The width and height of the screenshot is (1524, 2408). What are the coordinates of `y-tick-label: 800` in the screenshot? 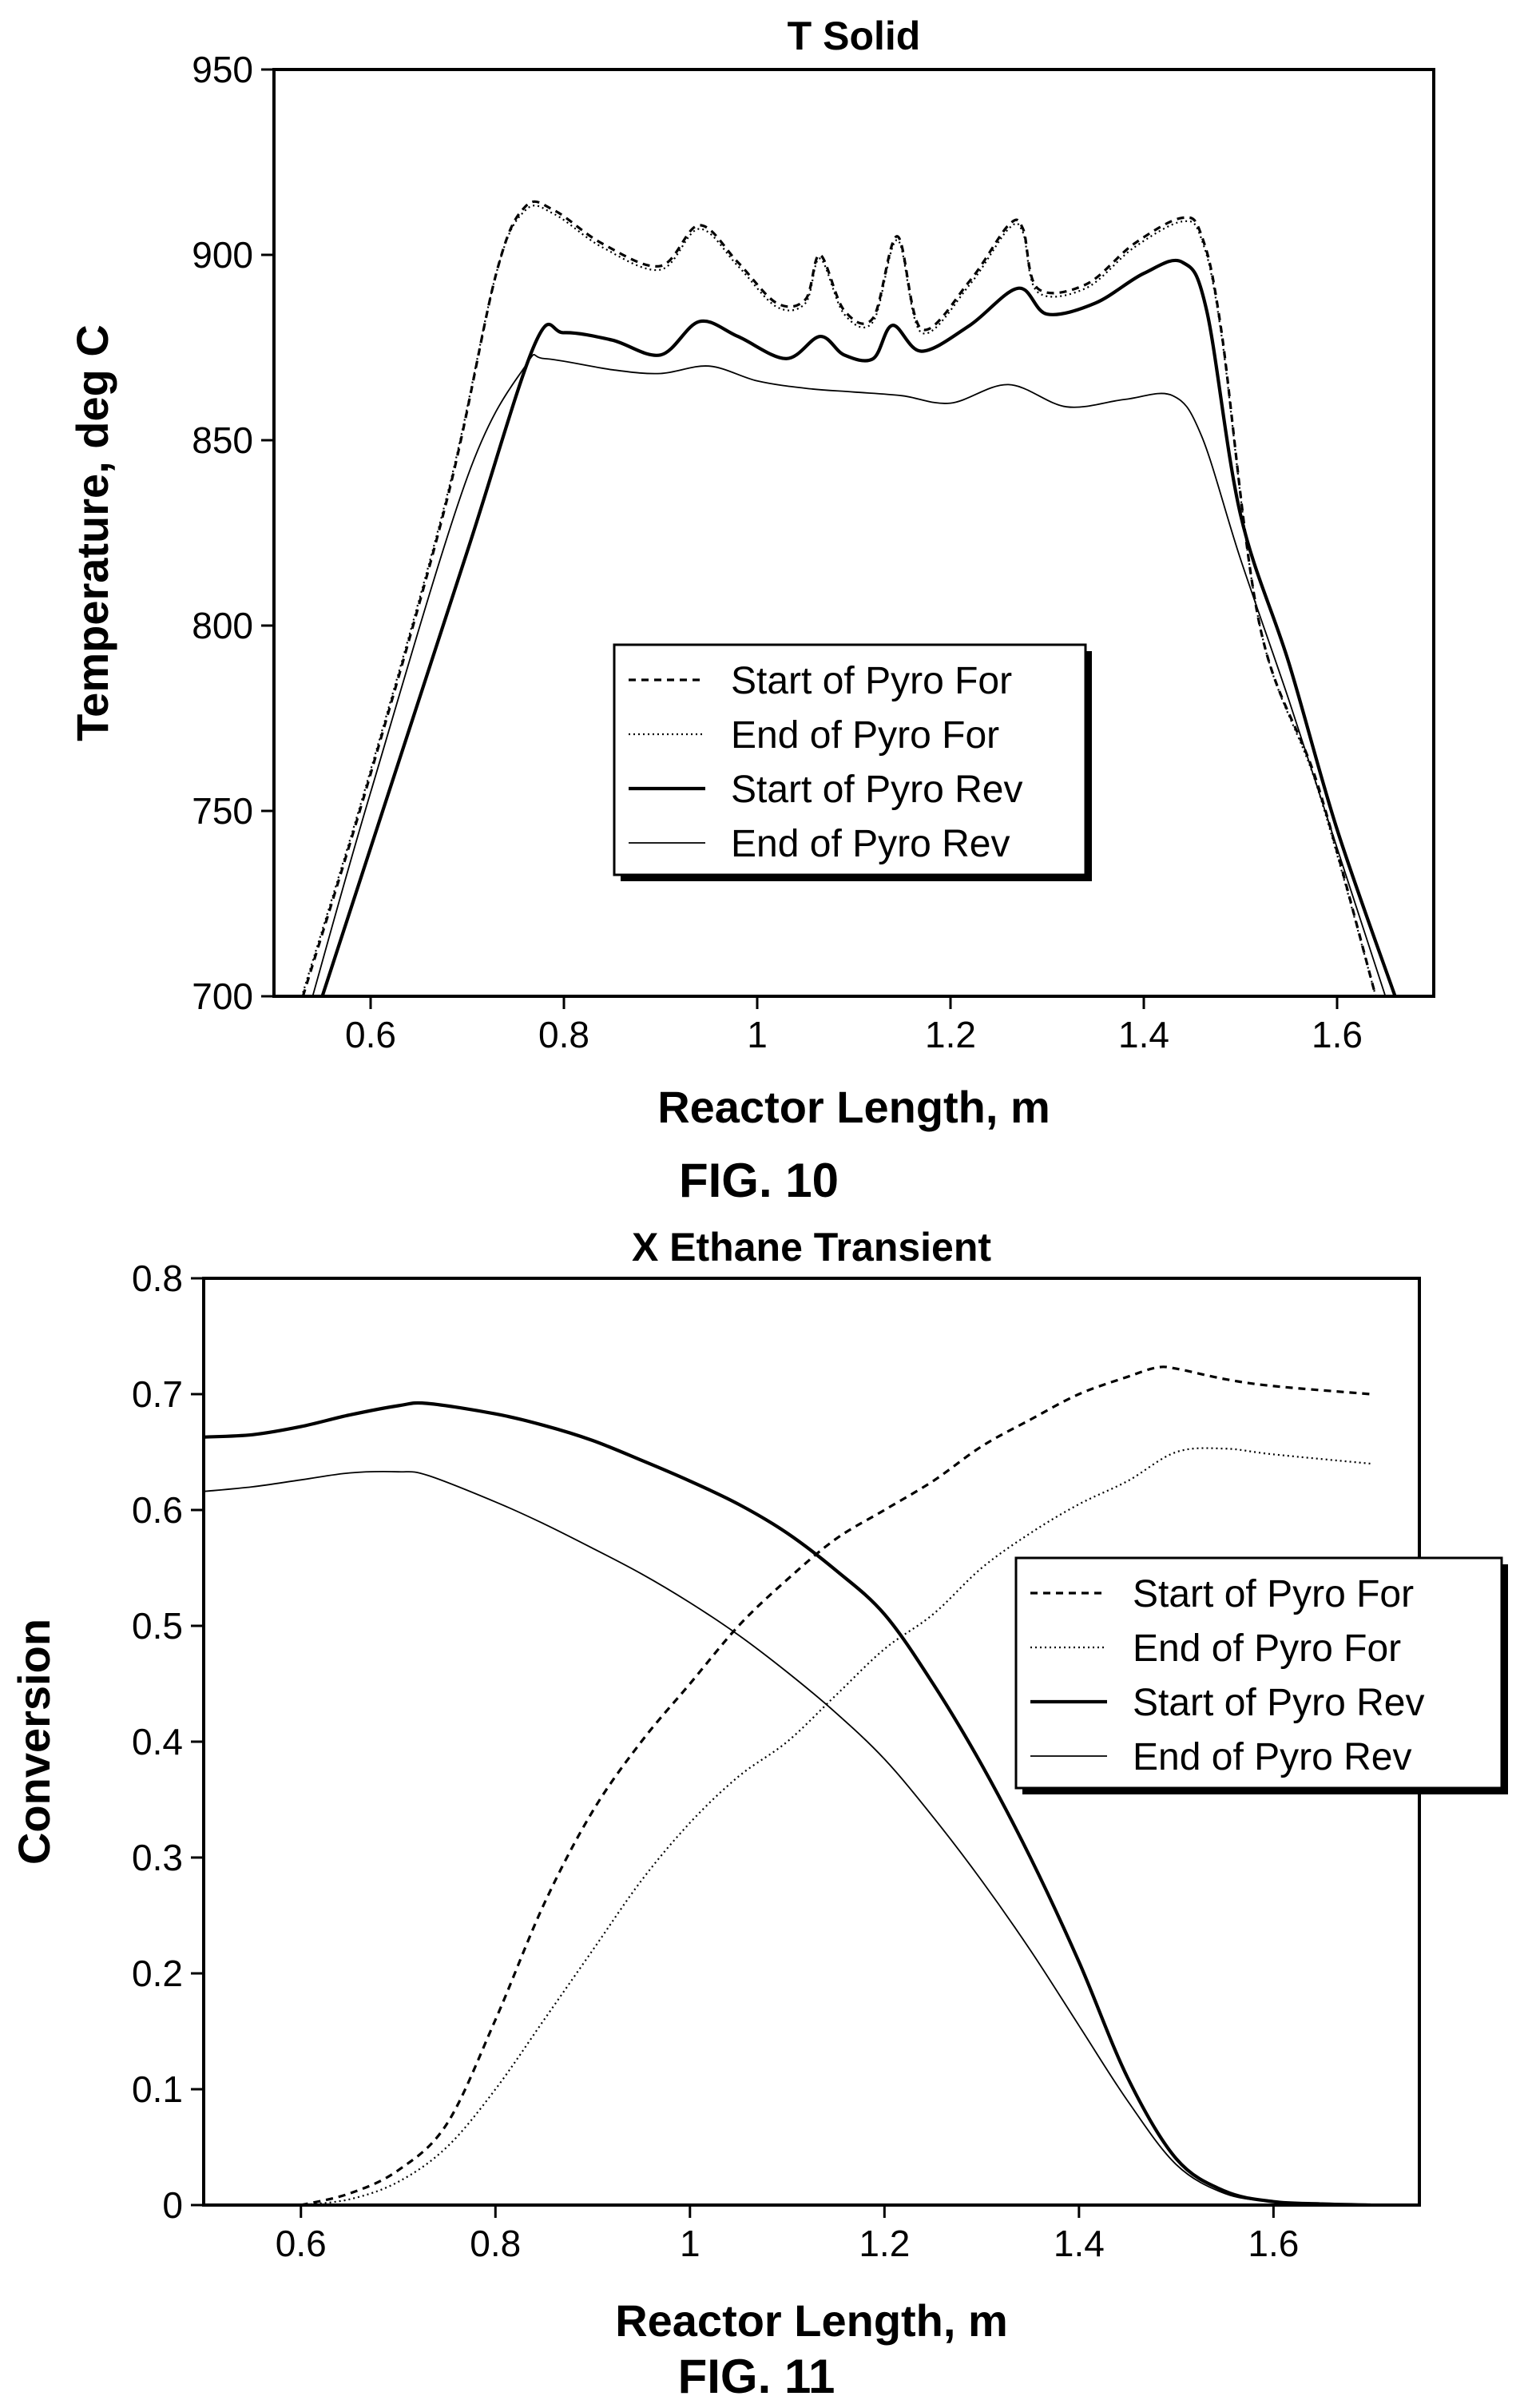 It's located at (222, 626).